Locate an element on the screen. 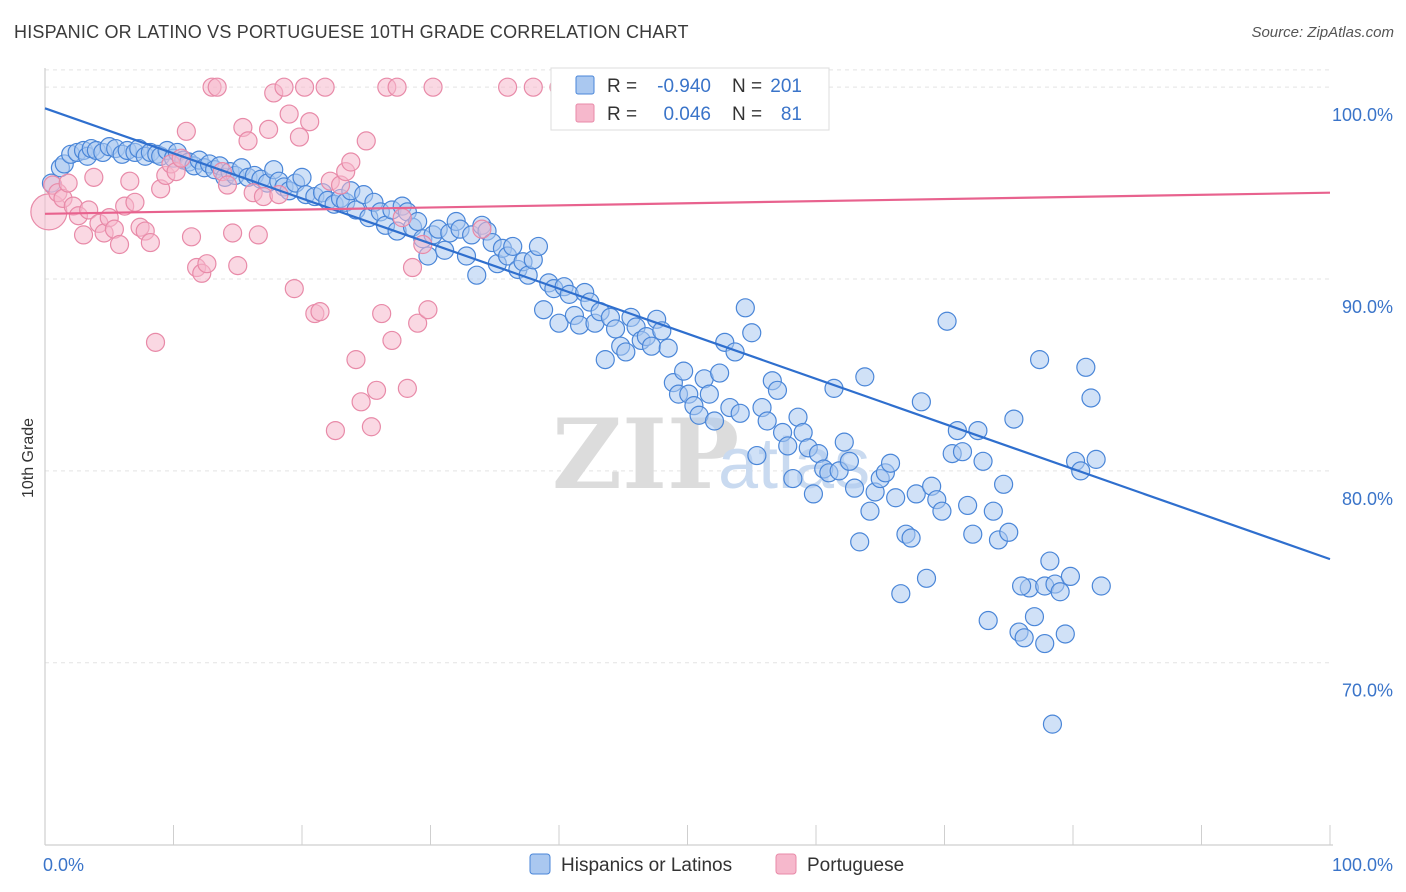 This screenshot has height=892, width=1406. bottom-legend-swatch-pink is located at coordinates (786, 864).